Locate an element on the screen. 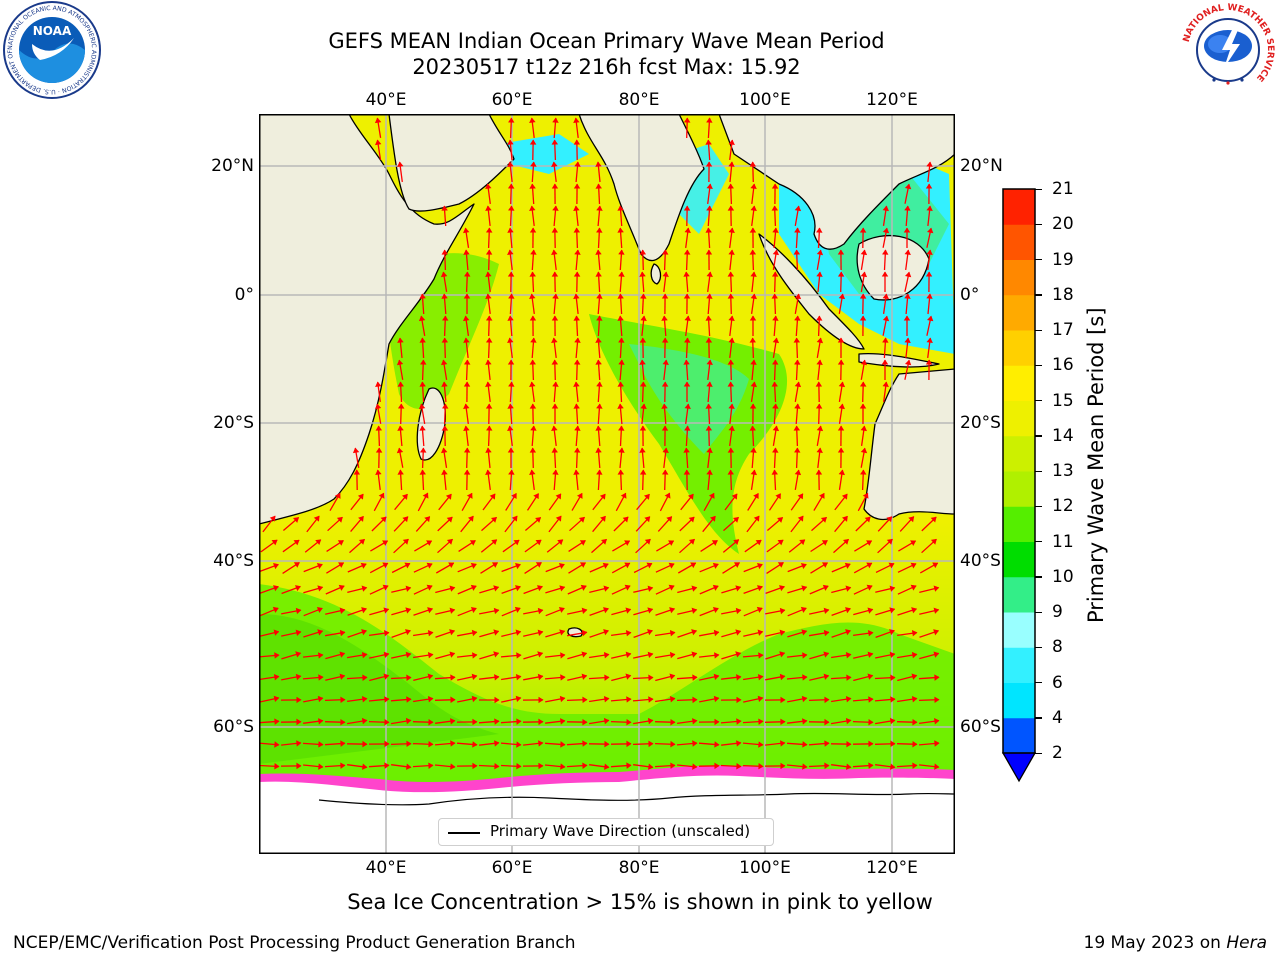 The image size is (1280, 960). colorbar-tick-label: 13 is located at coordinates (1063, 471).